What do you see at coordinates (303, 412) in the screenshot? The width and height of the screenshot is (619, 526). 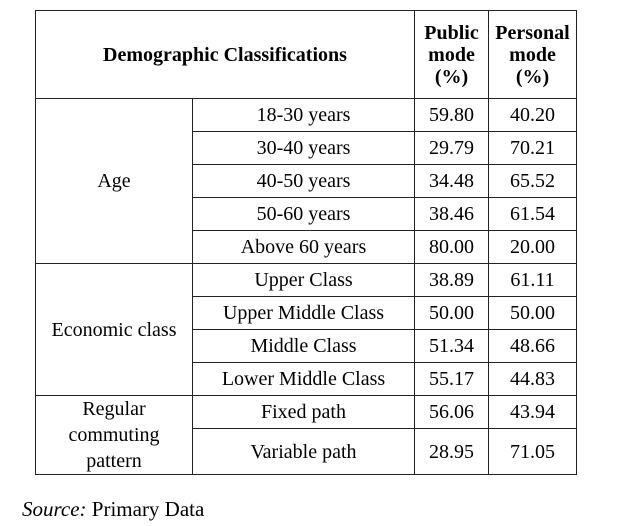 I see `category-cell: Fixed path` at bounding box center [303, 412].